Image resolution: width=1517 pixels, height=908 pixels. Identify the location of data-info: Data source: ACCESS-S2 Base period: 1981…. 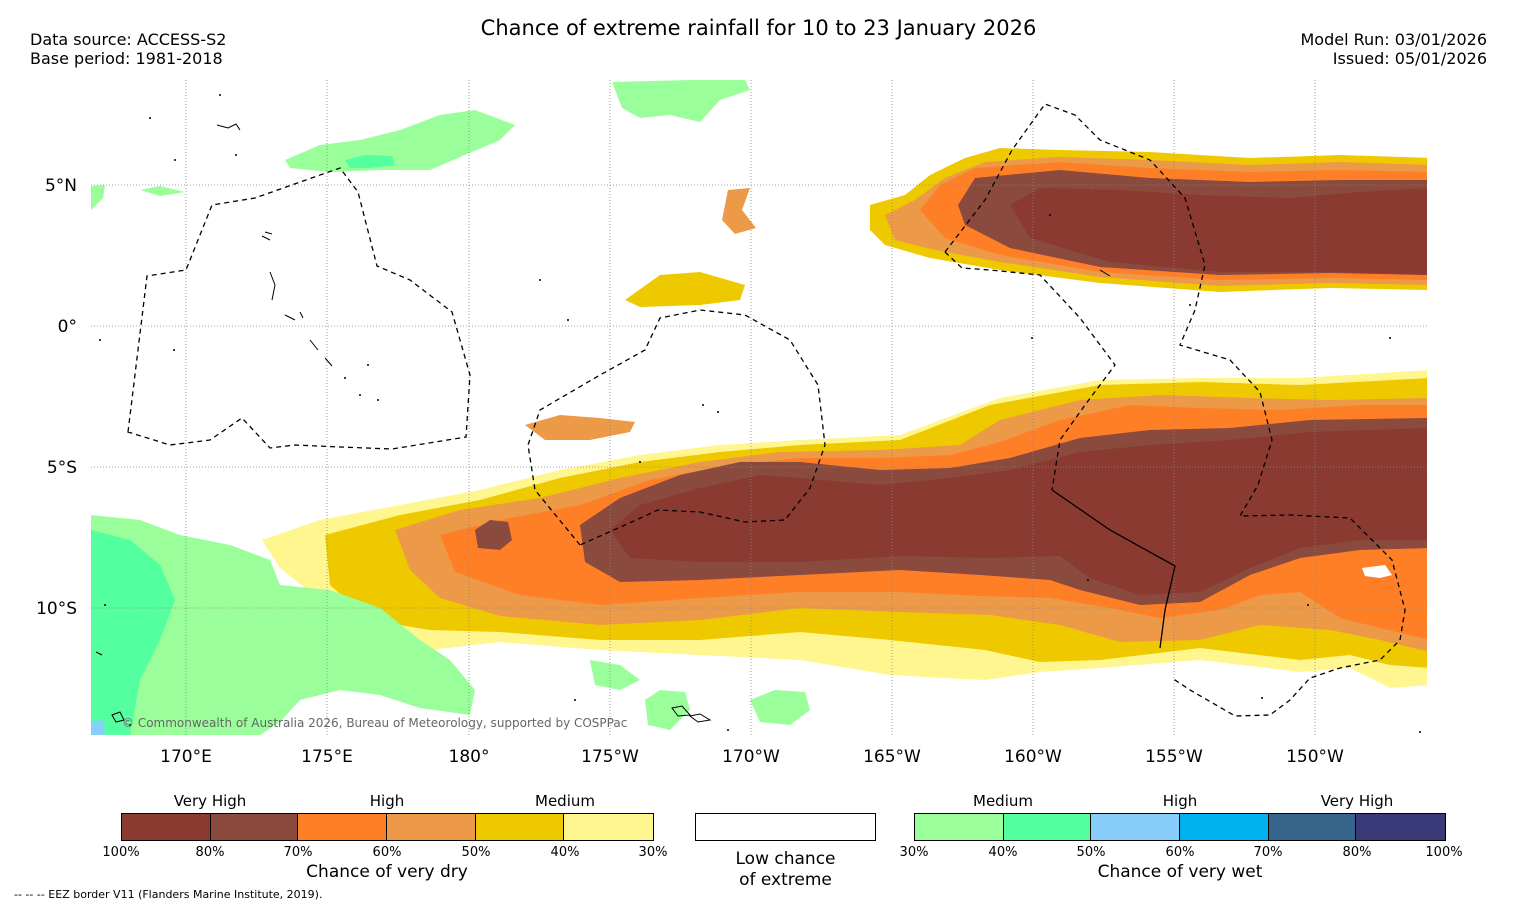
(128, 49).